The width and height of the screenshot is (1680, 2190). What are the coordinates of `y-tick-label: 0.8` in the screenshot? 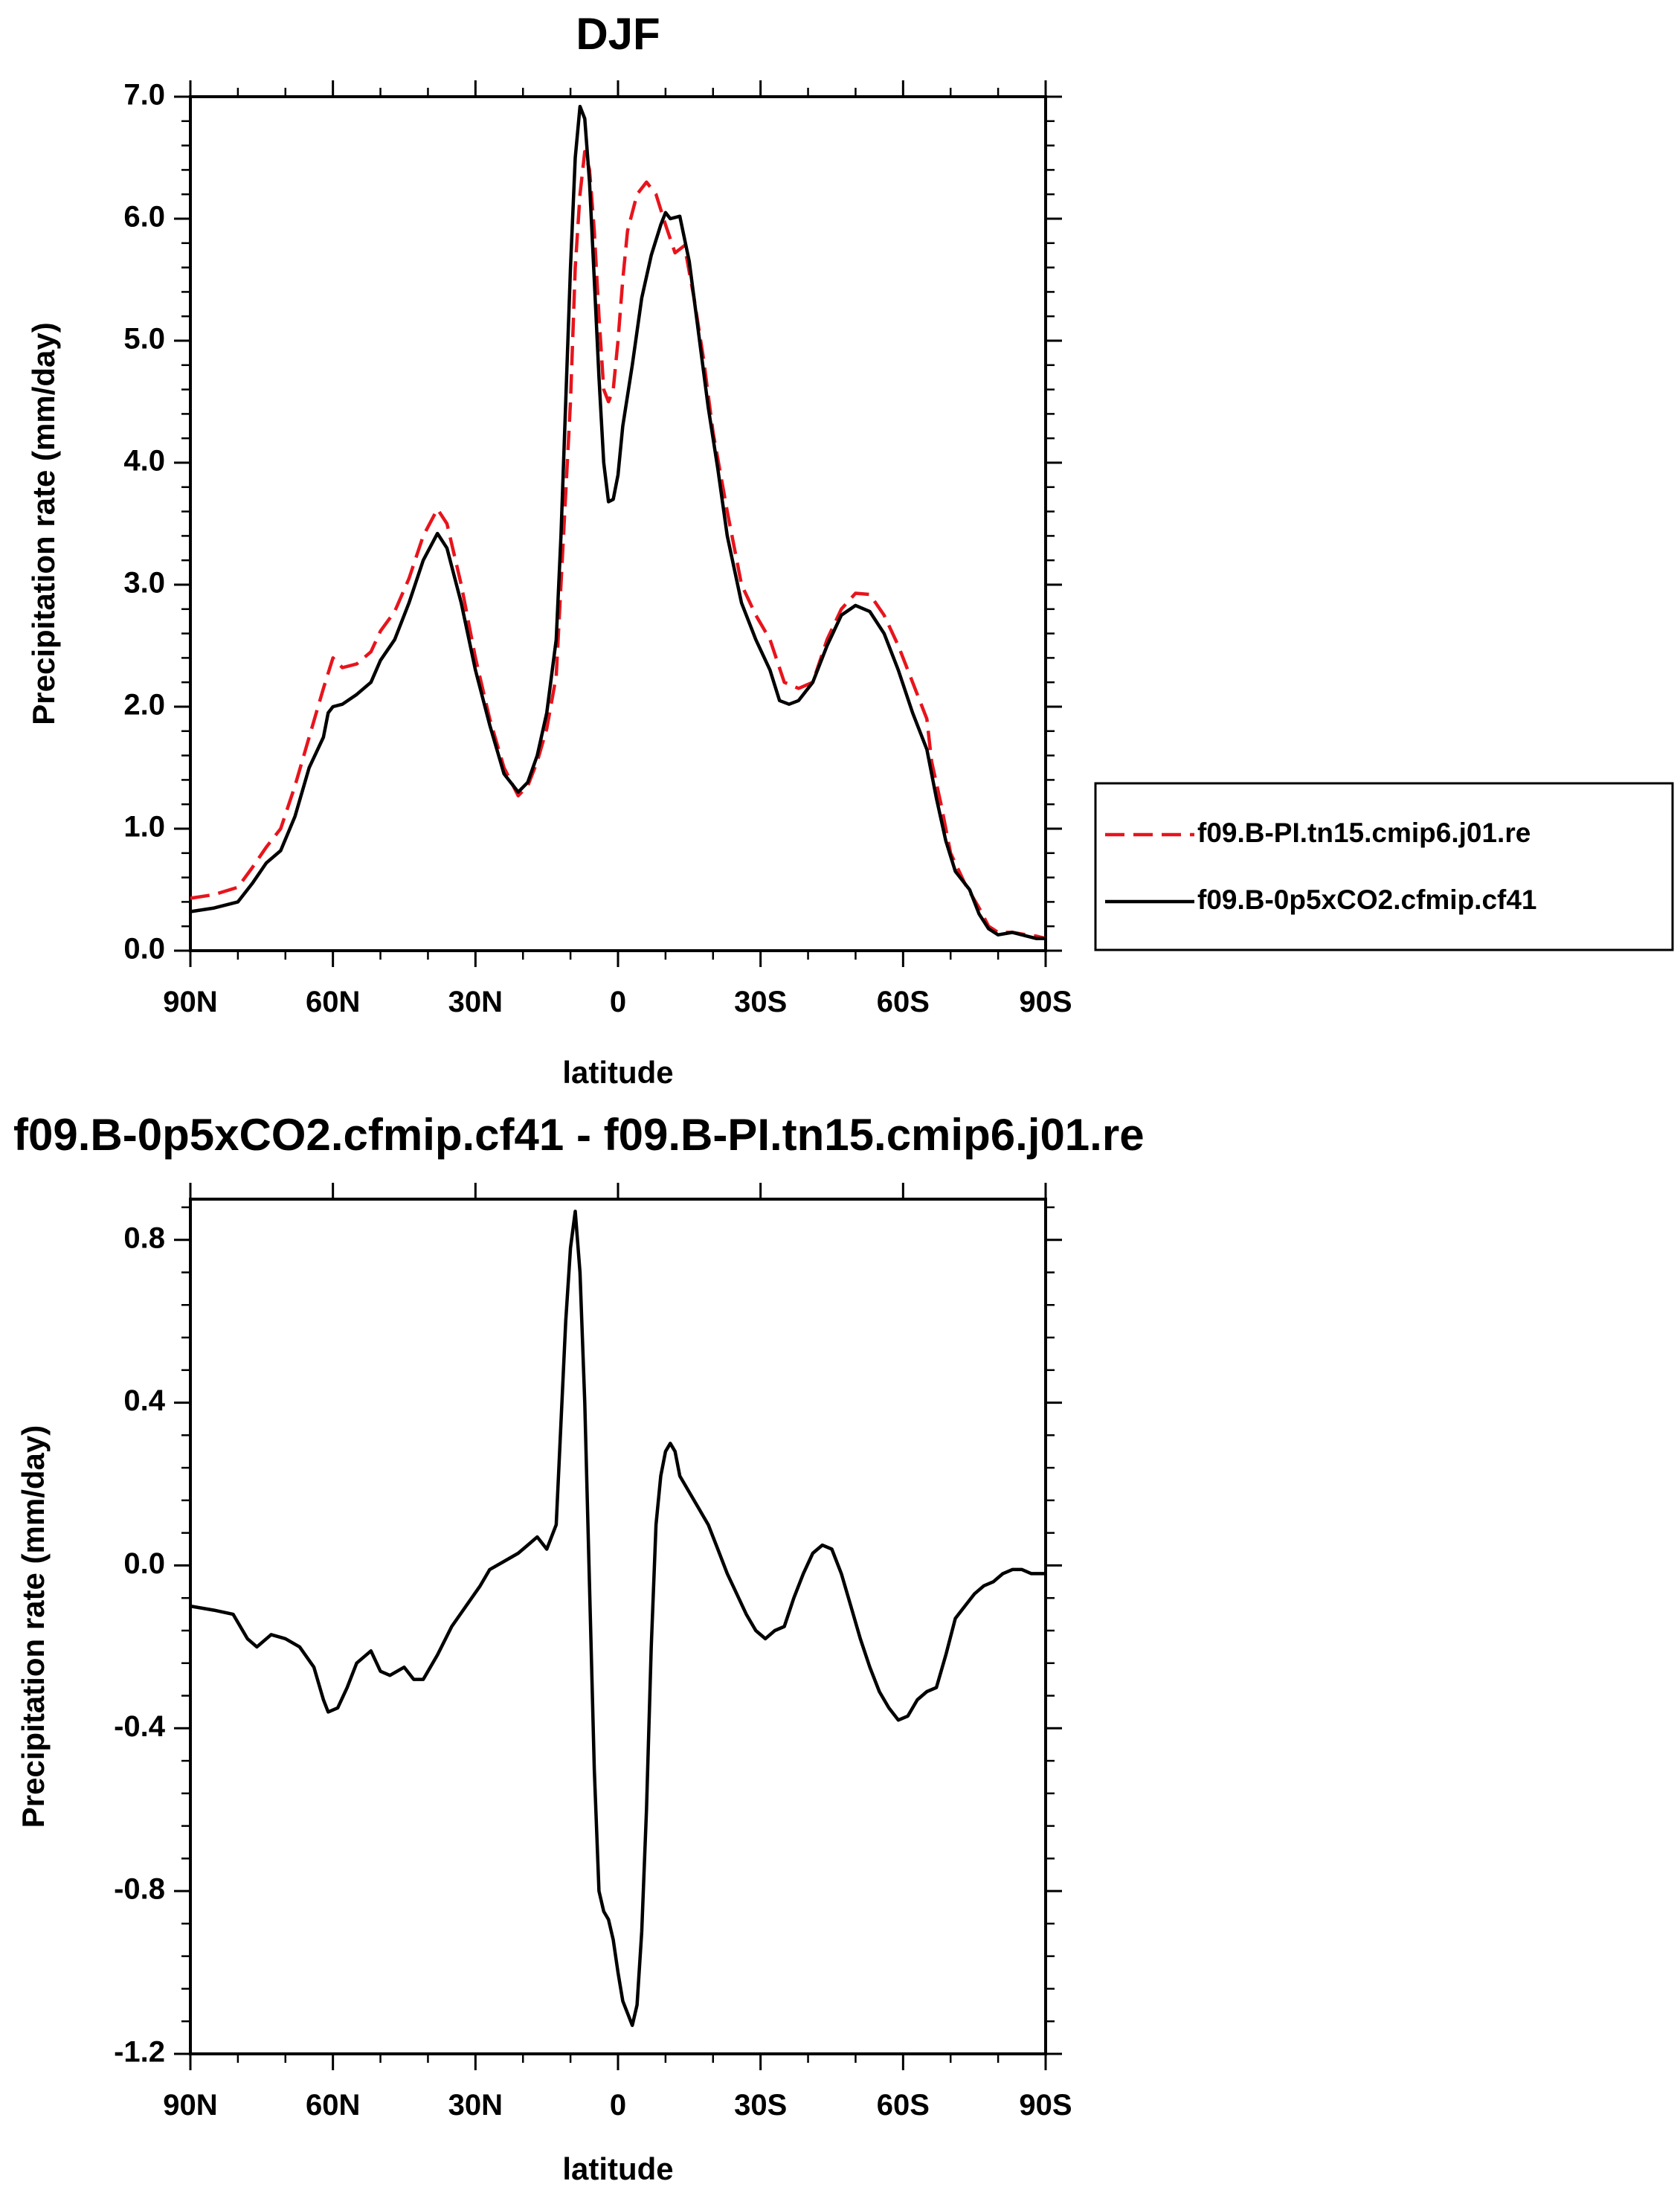 It's located at (144, 1238).